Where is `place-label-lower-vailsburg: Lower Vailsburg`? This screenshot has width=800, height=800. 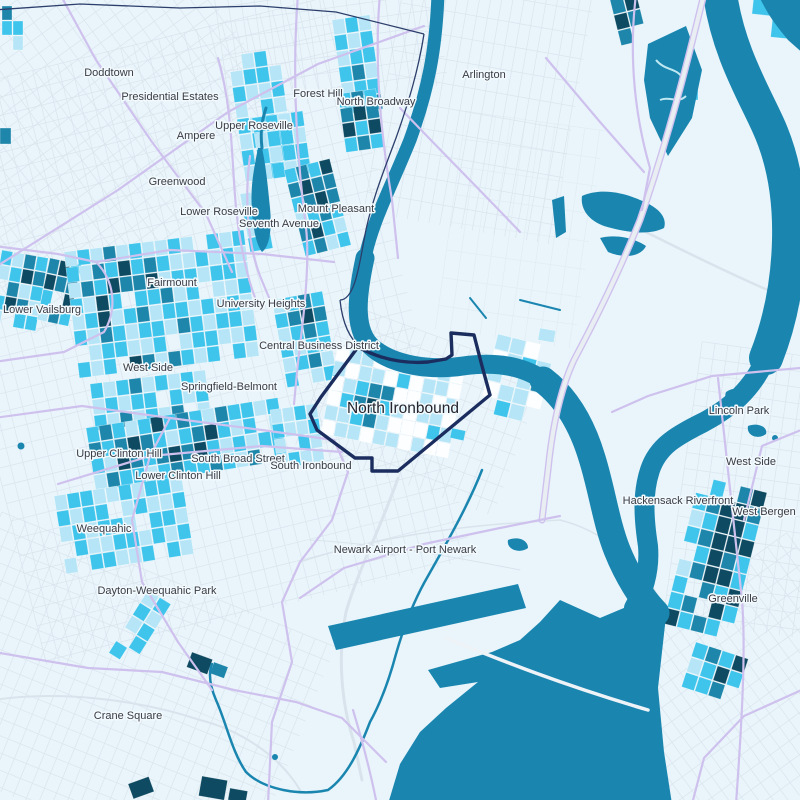 place-label-lower-vailsburg: Lower Vailsburg is located at coordinates (42, 310).